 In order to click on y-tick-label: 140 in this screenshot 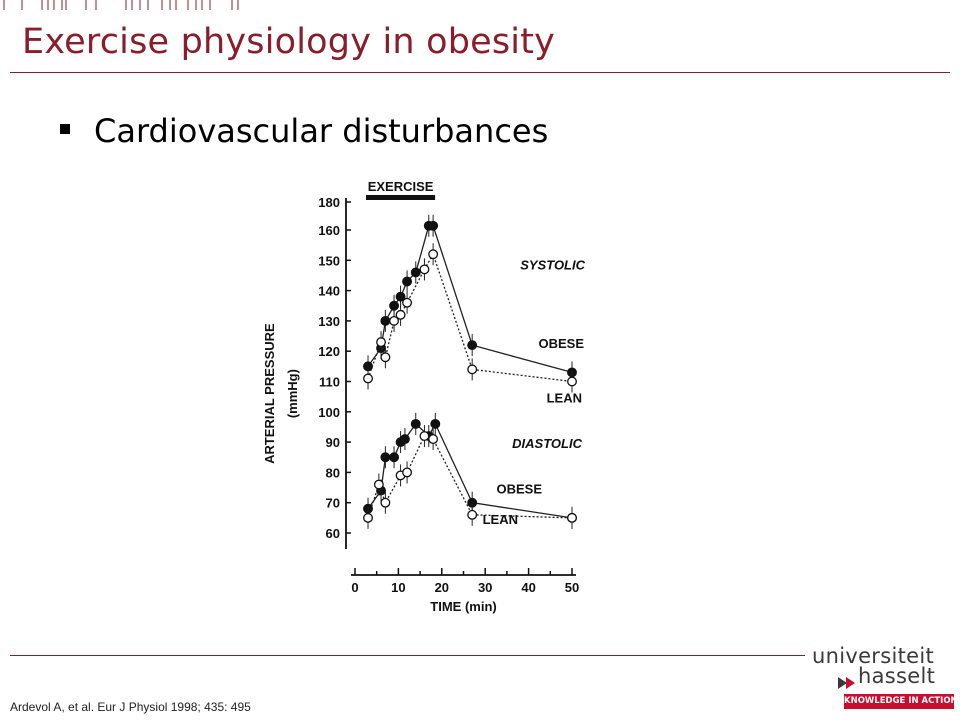, I will do `click(329, 291)`.